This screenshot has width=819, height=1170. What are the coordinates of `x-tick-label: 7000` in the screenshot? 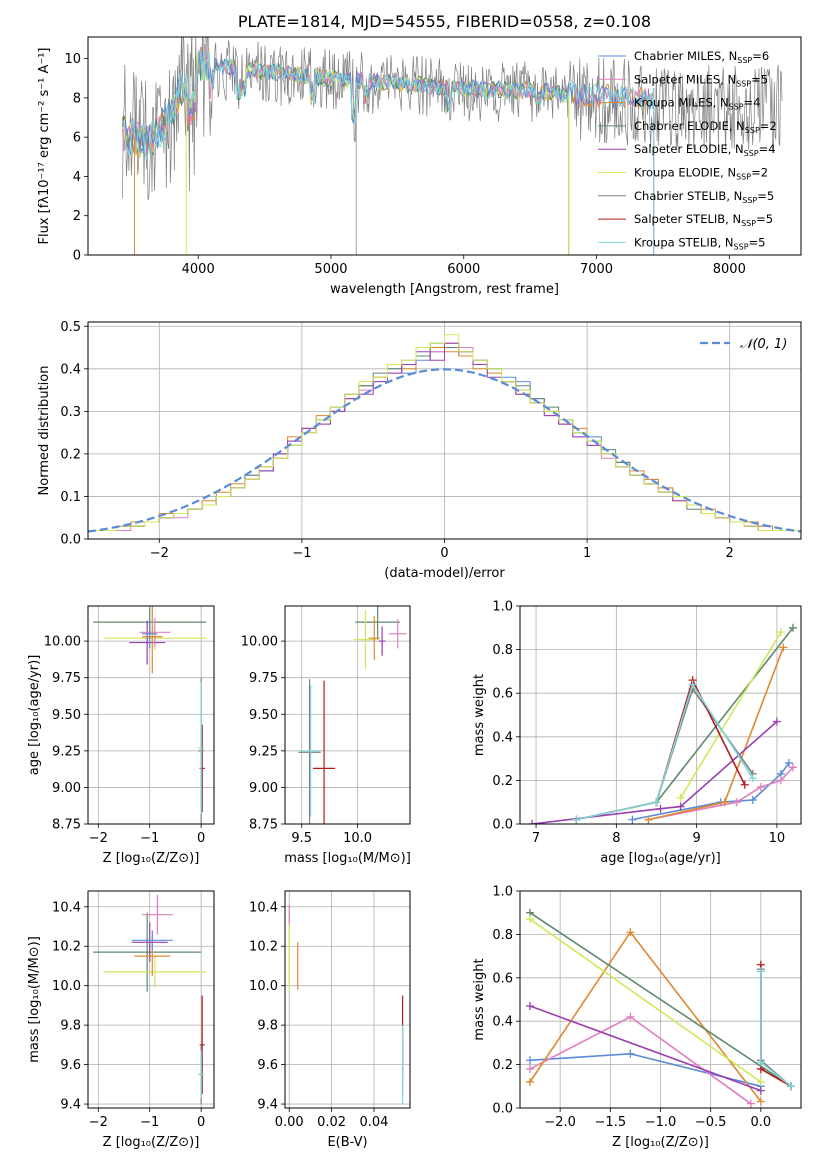 It's located at (596, 269).